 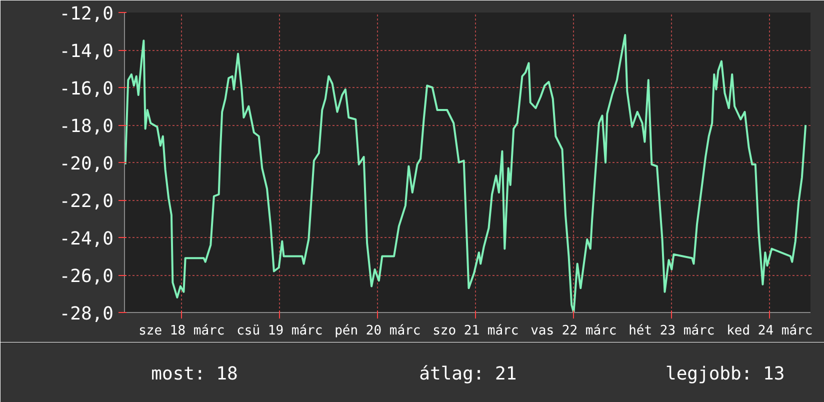 What do you see at coordinates (181, 331) in the screenshot?
I see `x-tick-label: sze 18 márc` at bounding box center [181, 331].